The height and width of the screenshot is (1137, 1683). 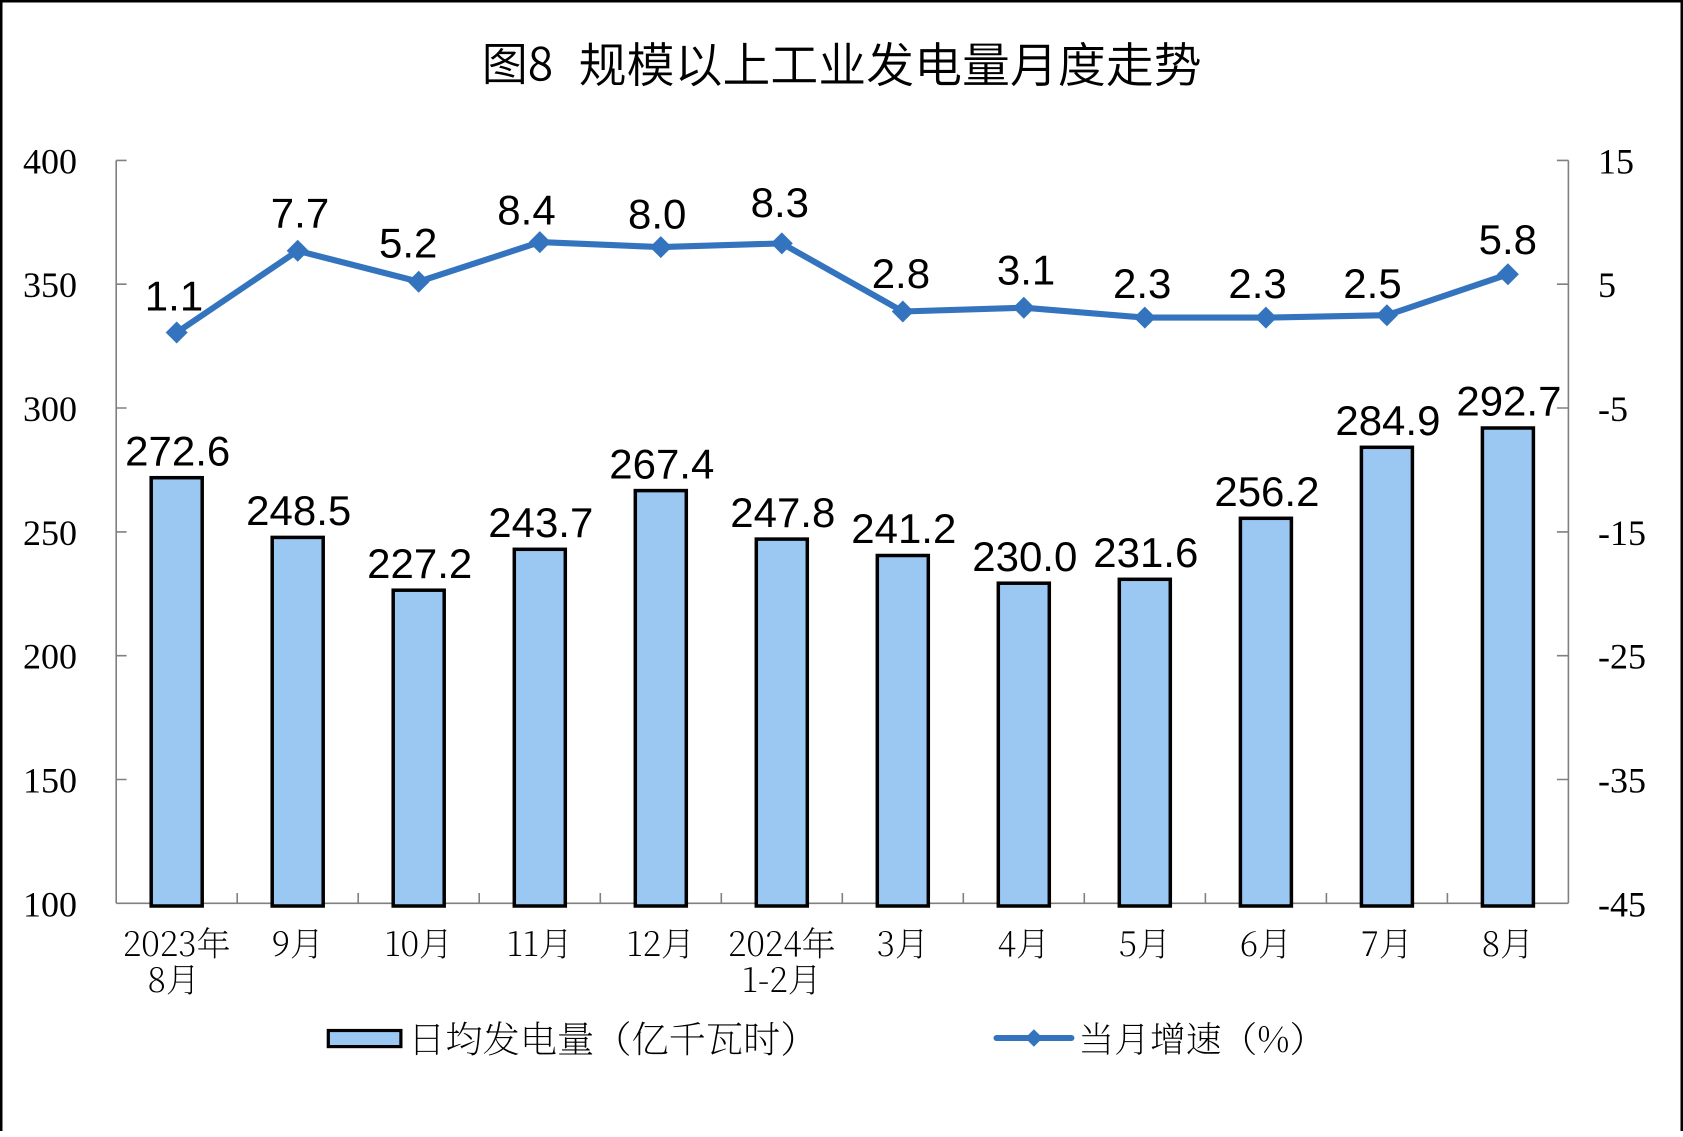 I want to click on svg-text: 248.5, so click(x=298, y=510).